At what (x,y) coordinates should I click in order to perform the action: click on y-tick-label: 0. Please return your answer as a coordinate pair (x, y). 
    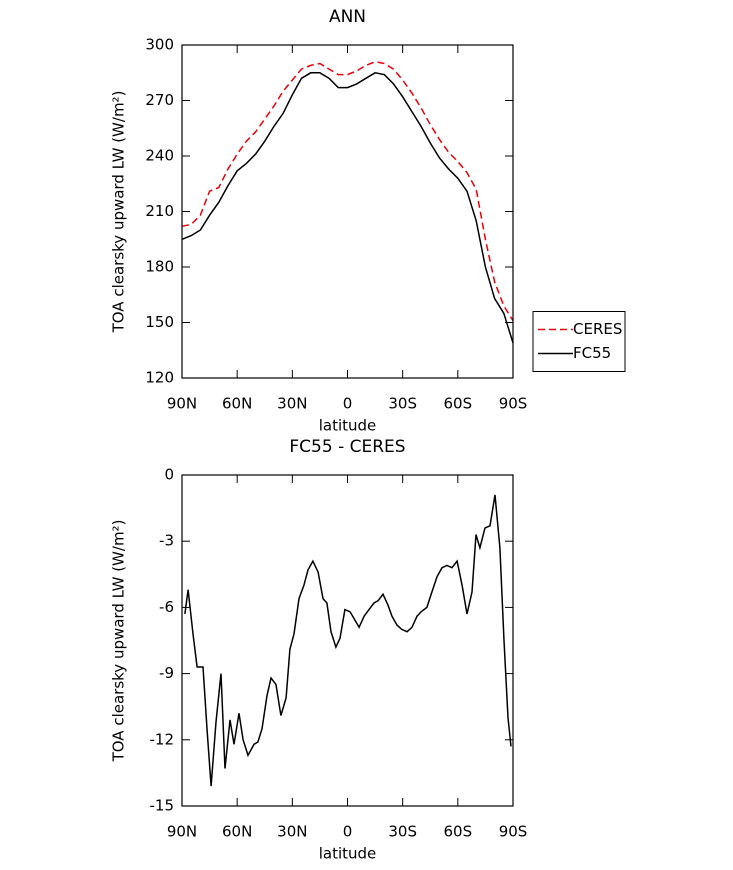
    Looking at the image, I should click on (169, 475).